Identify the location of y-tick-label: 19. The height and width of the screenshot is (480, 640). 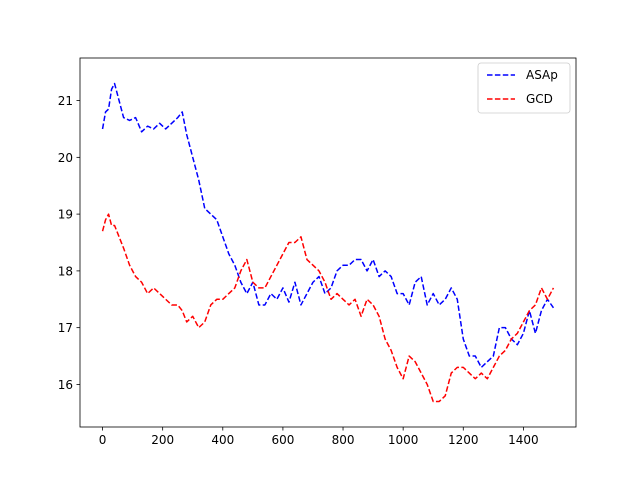
(65, 215).